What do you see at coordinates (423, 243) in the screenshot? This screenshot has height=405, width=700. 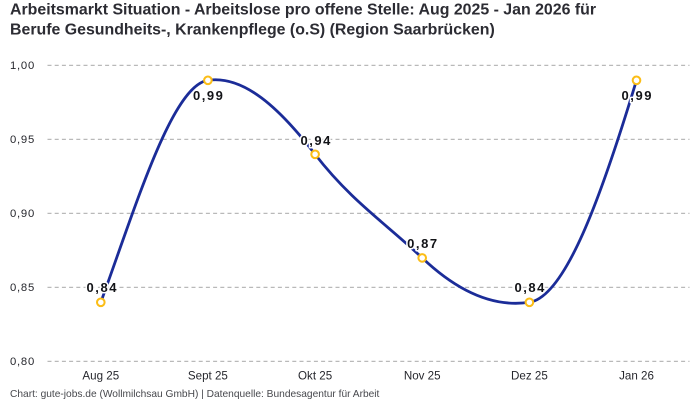 I see `svg-text: 0,87` at bounding box center [423, 243].